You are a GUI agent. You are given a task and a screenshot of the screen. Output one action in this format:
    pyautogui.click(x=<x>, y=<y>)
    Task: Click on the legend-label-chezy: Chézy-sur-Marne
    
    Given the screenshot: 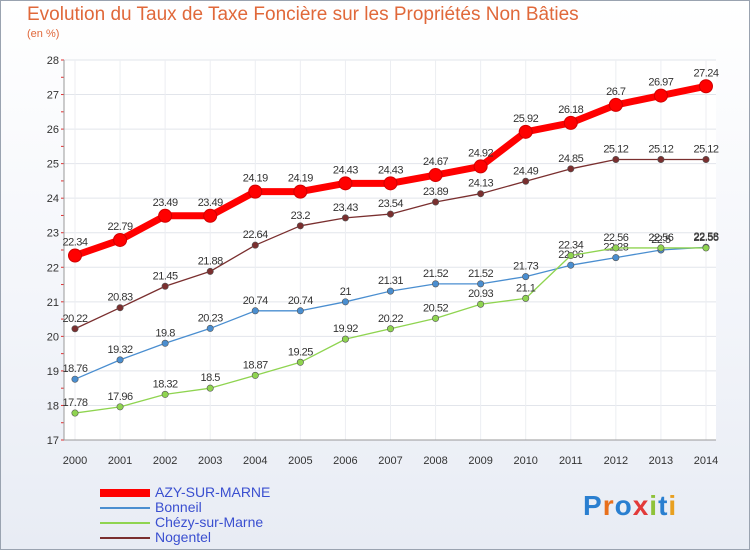 What is the action you would take?
    pyautogui.click(x=209, y=522)
    